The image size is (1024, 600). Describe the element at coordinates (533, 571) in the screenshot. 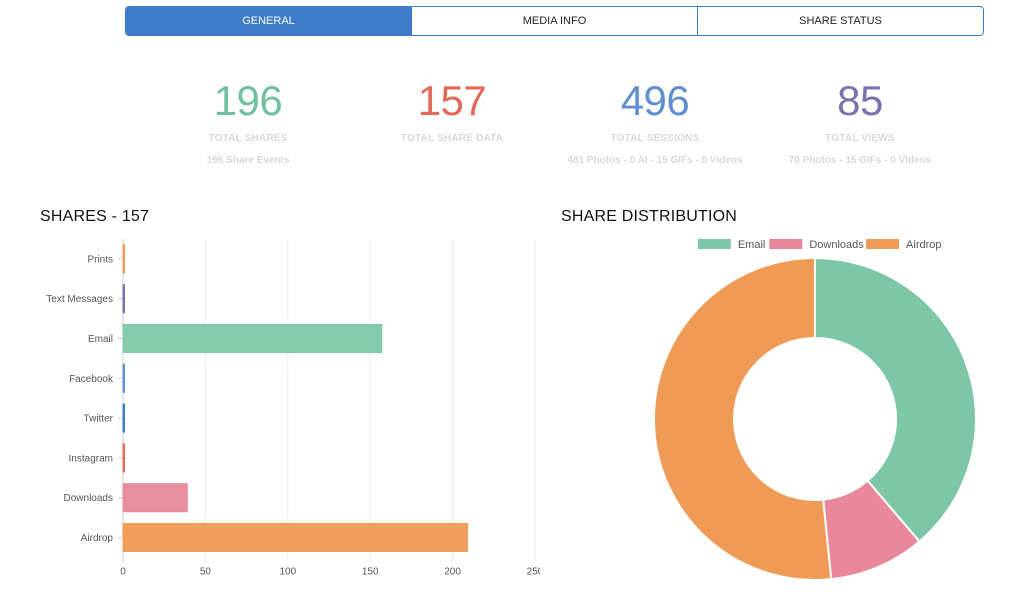

I see `x-tick-label: 250` at that location.